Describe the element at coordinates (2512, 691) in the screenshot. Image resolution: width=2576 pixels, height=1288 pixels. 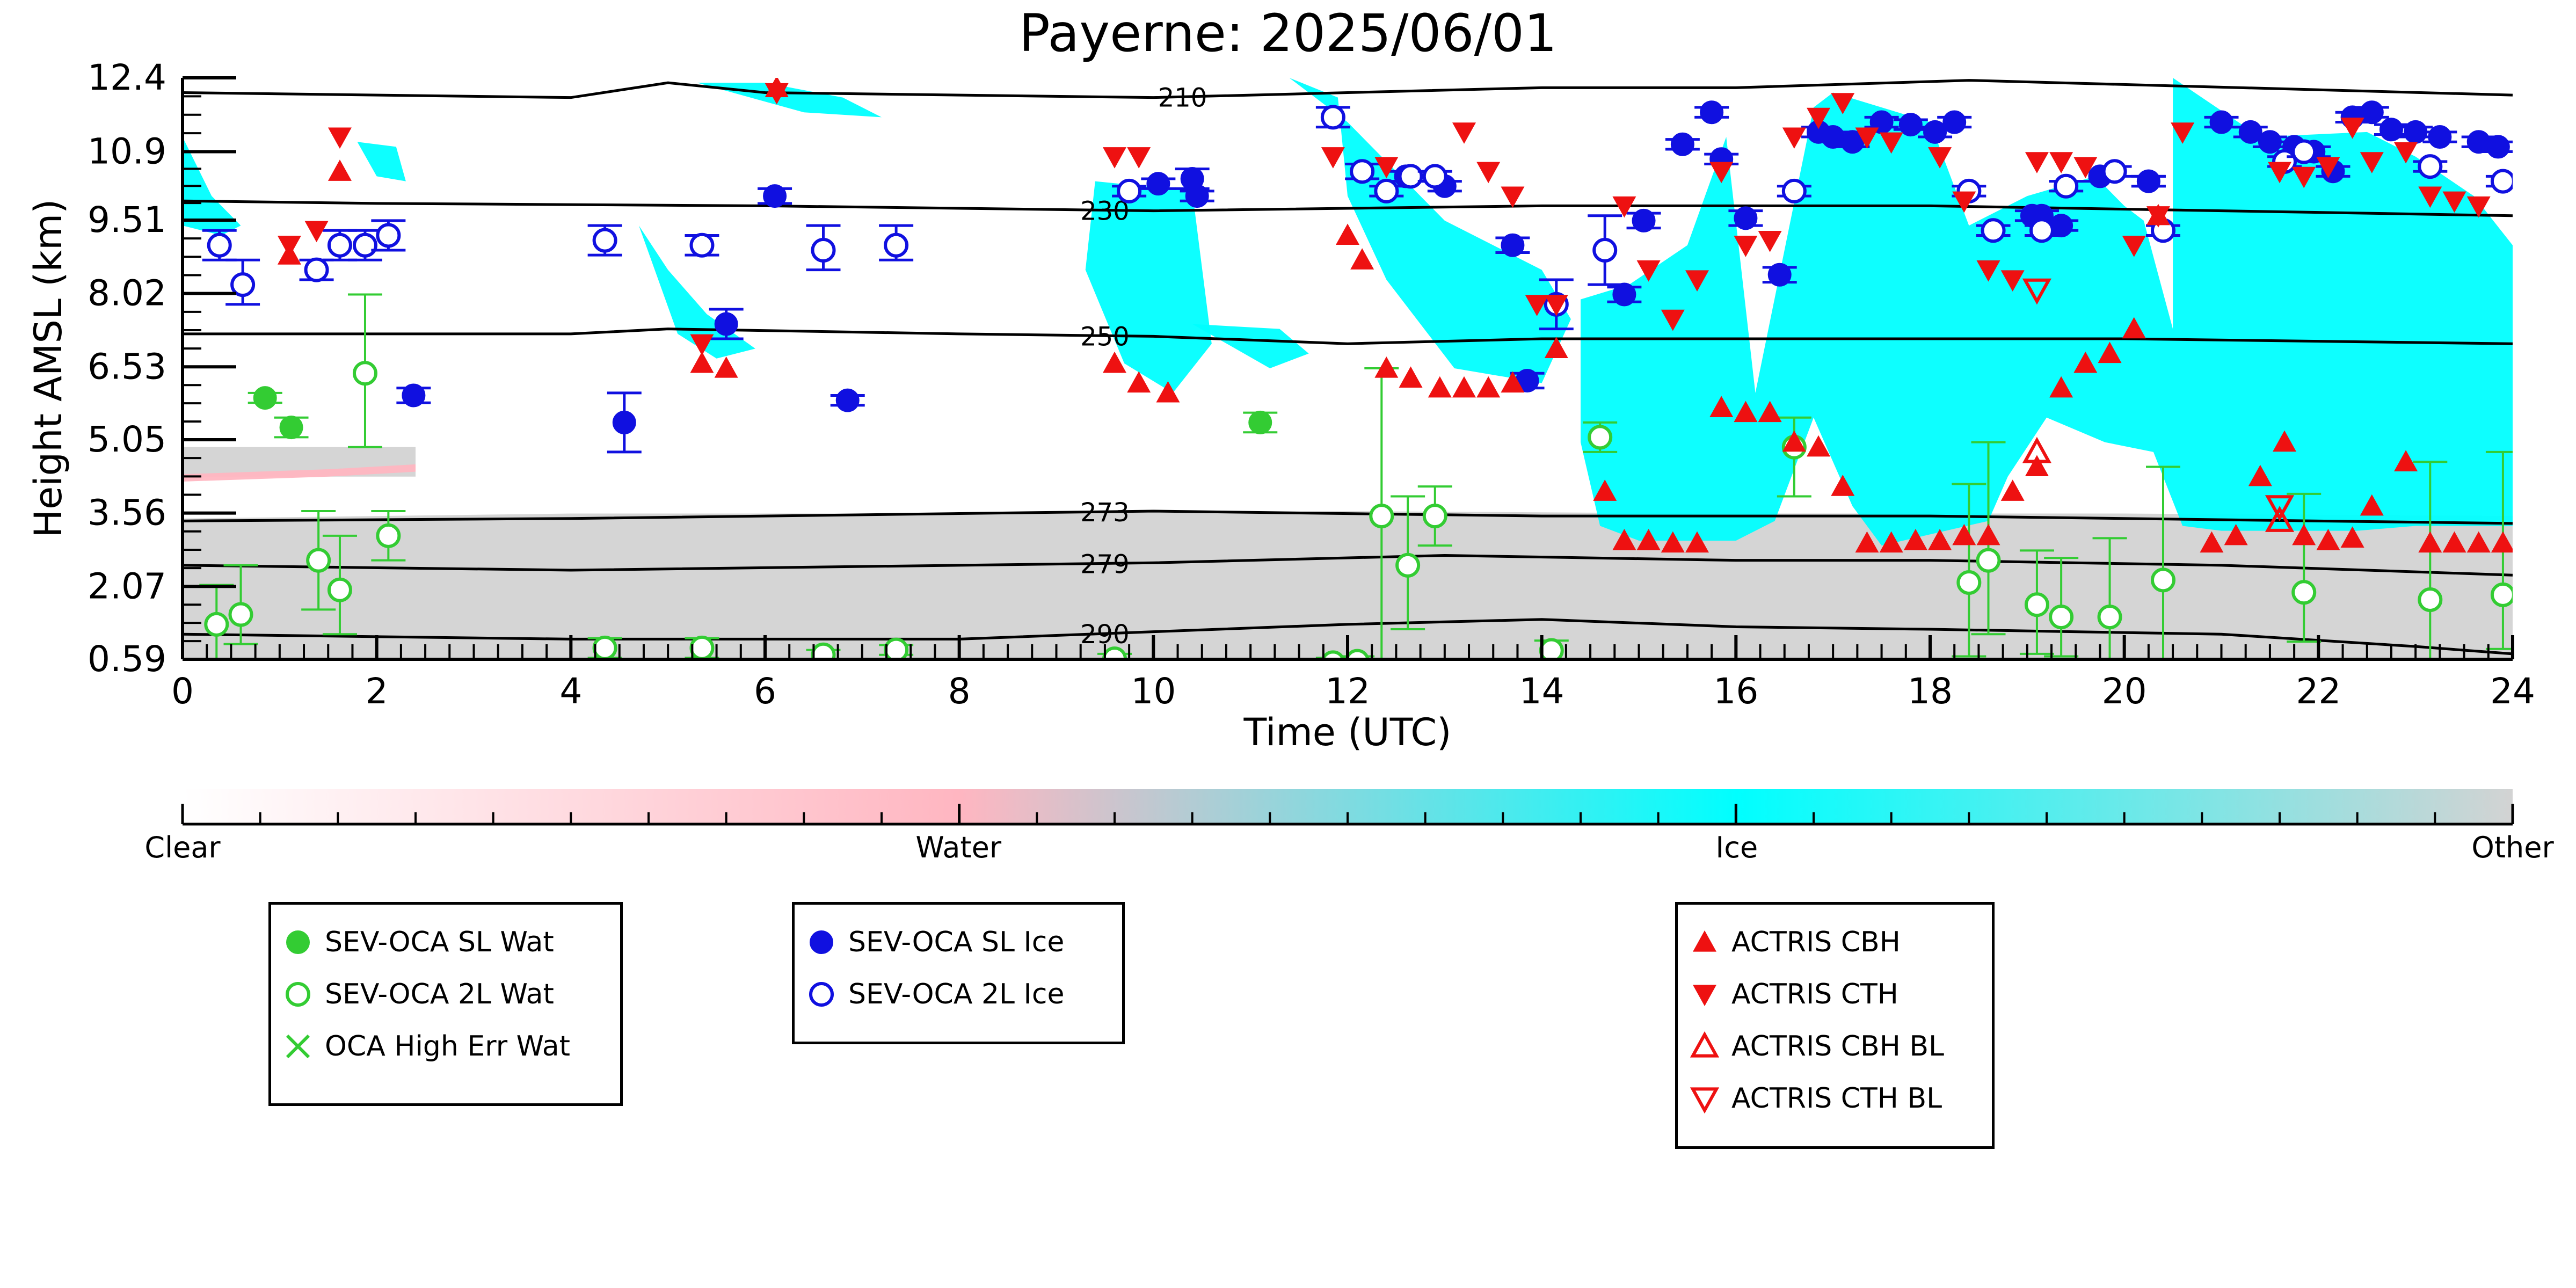
I see `x-tick-label: 24` at that location.